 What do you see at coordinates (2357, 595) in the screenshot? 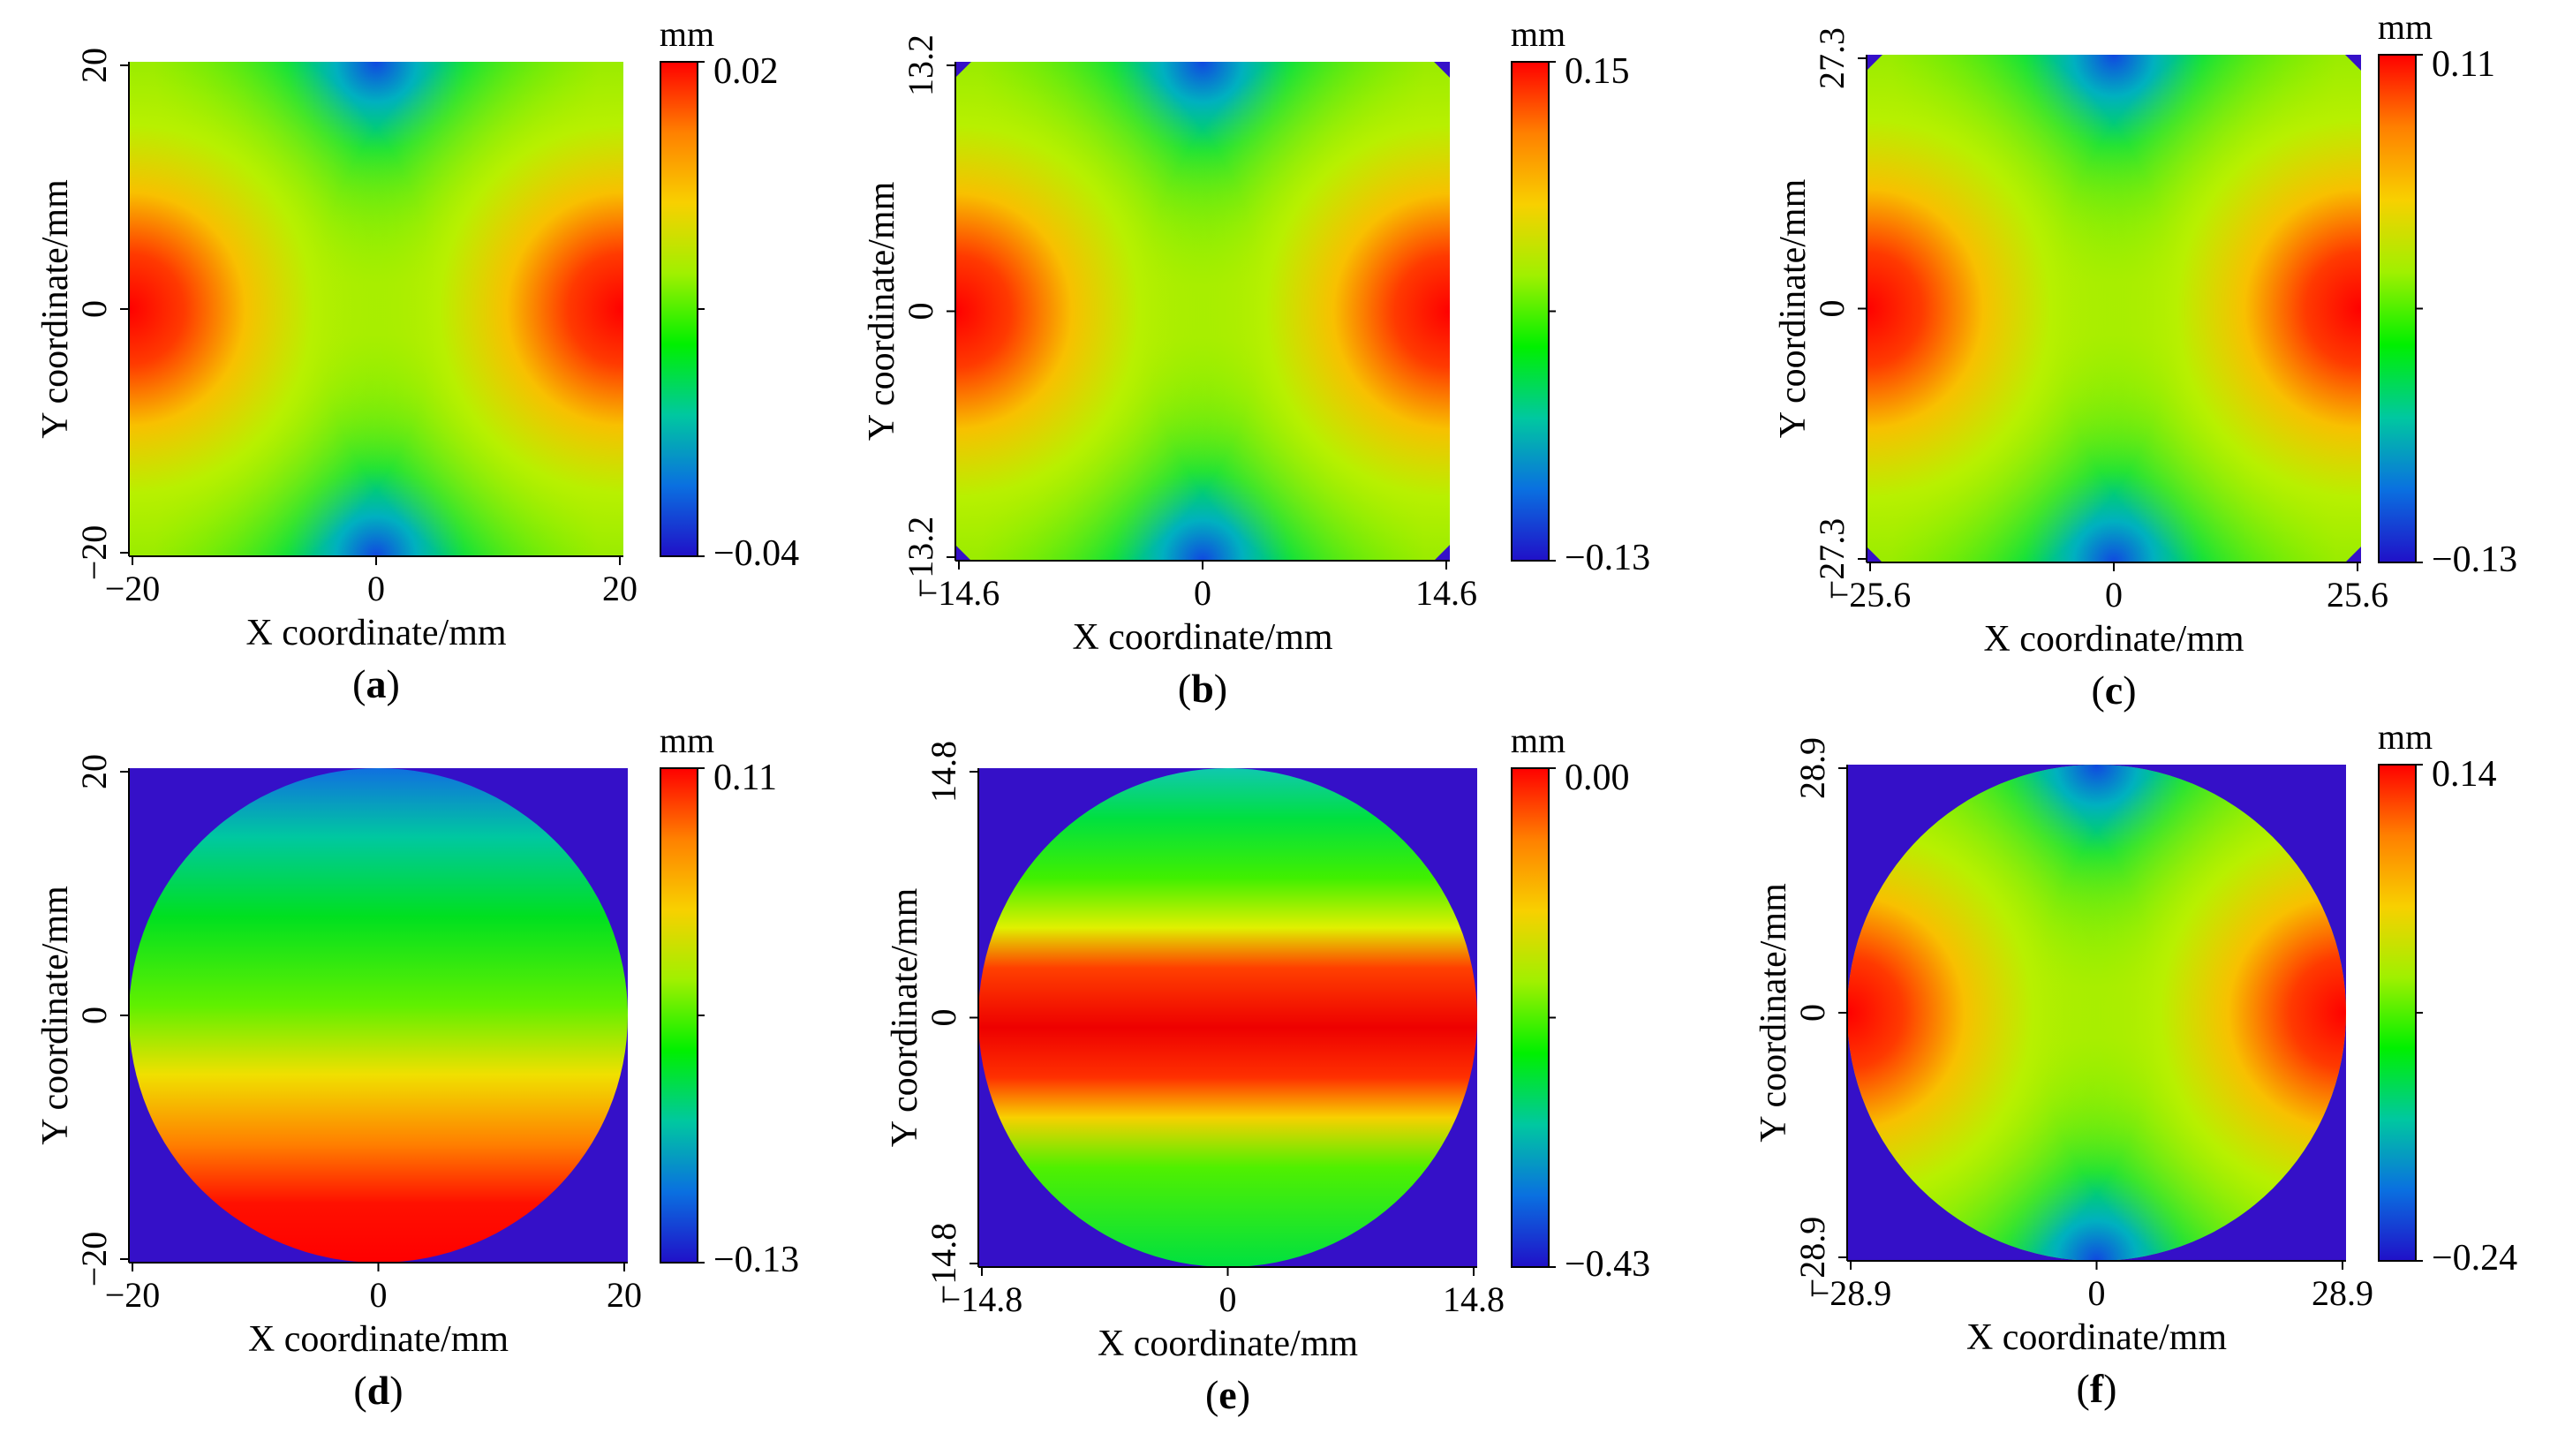
I see `x-tick-label: 25.6` at bounding box center [2357, 595].